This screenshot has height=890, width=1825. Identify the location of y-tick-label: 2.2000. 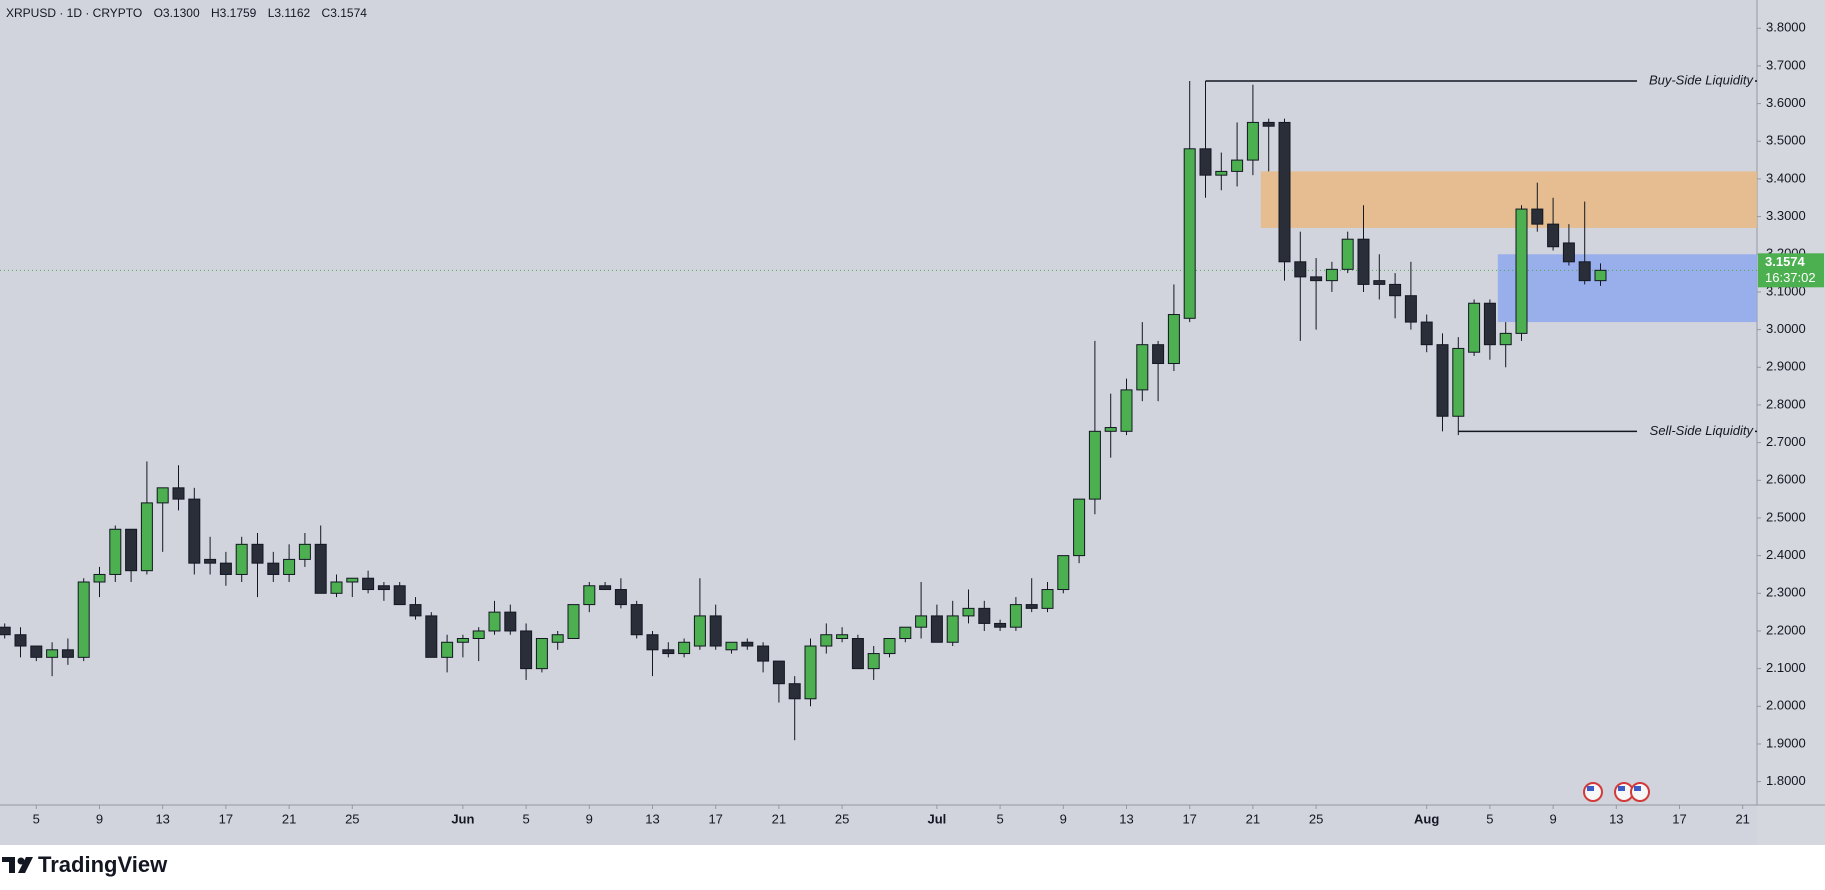
(1786, 629).